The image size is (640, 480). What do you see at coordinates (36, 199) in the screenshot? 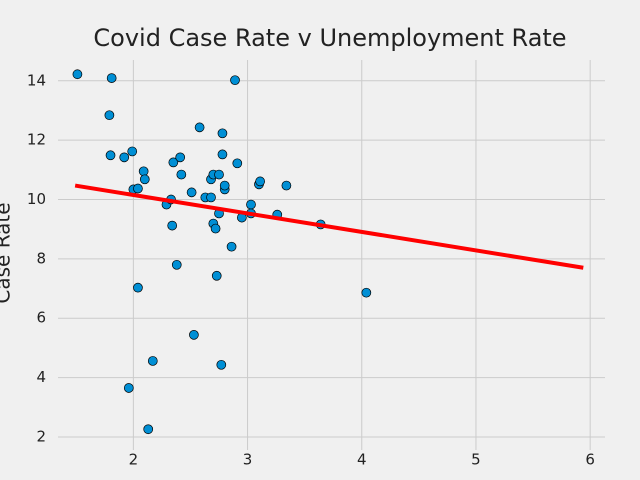
I see `y-tick-label: 10` at bounding box center [36, 199].